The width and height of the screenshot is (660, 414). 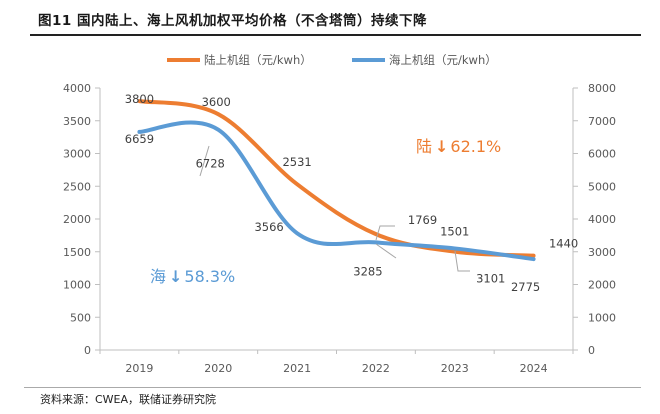 What do you see at coordinates (534, 368) in the screenshot?
I see `x-tick-label: 2024` at bounding box center [534, 368].